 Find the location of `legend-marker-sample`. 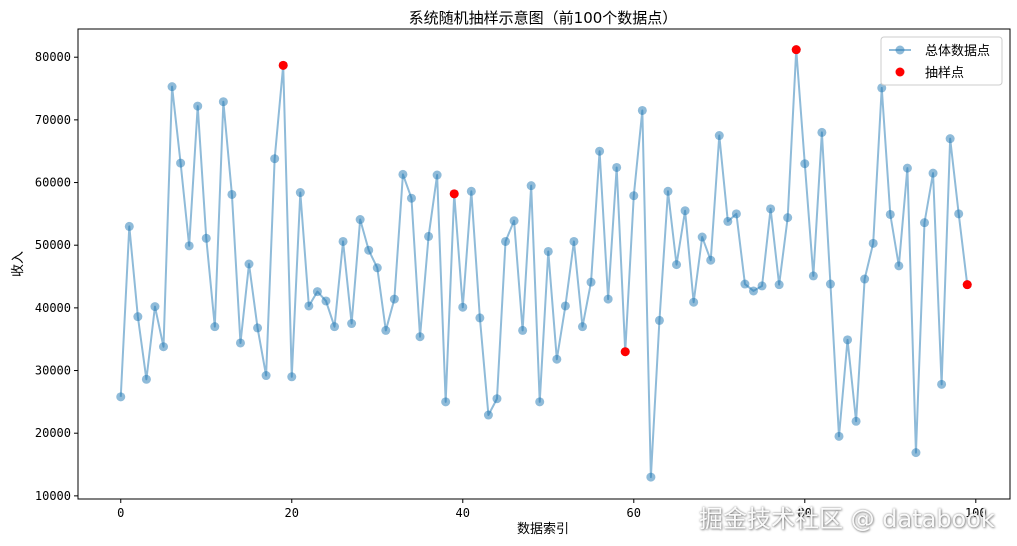

legend-marker-sample is located at coordinates (900, 72).